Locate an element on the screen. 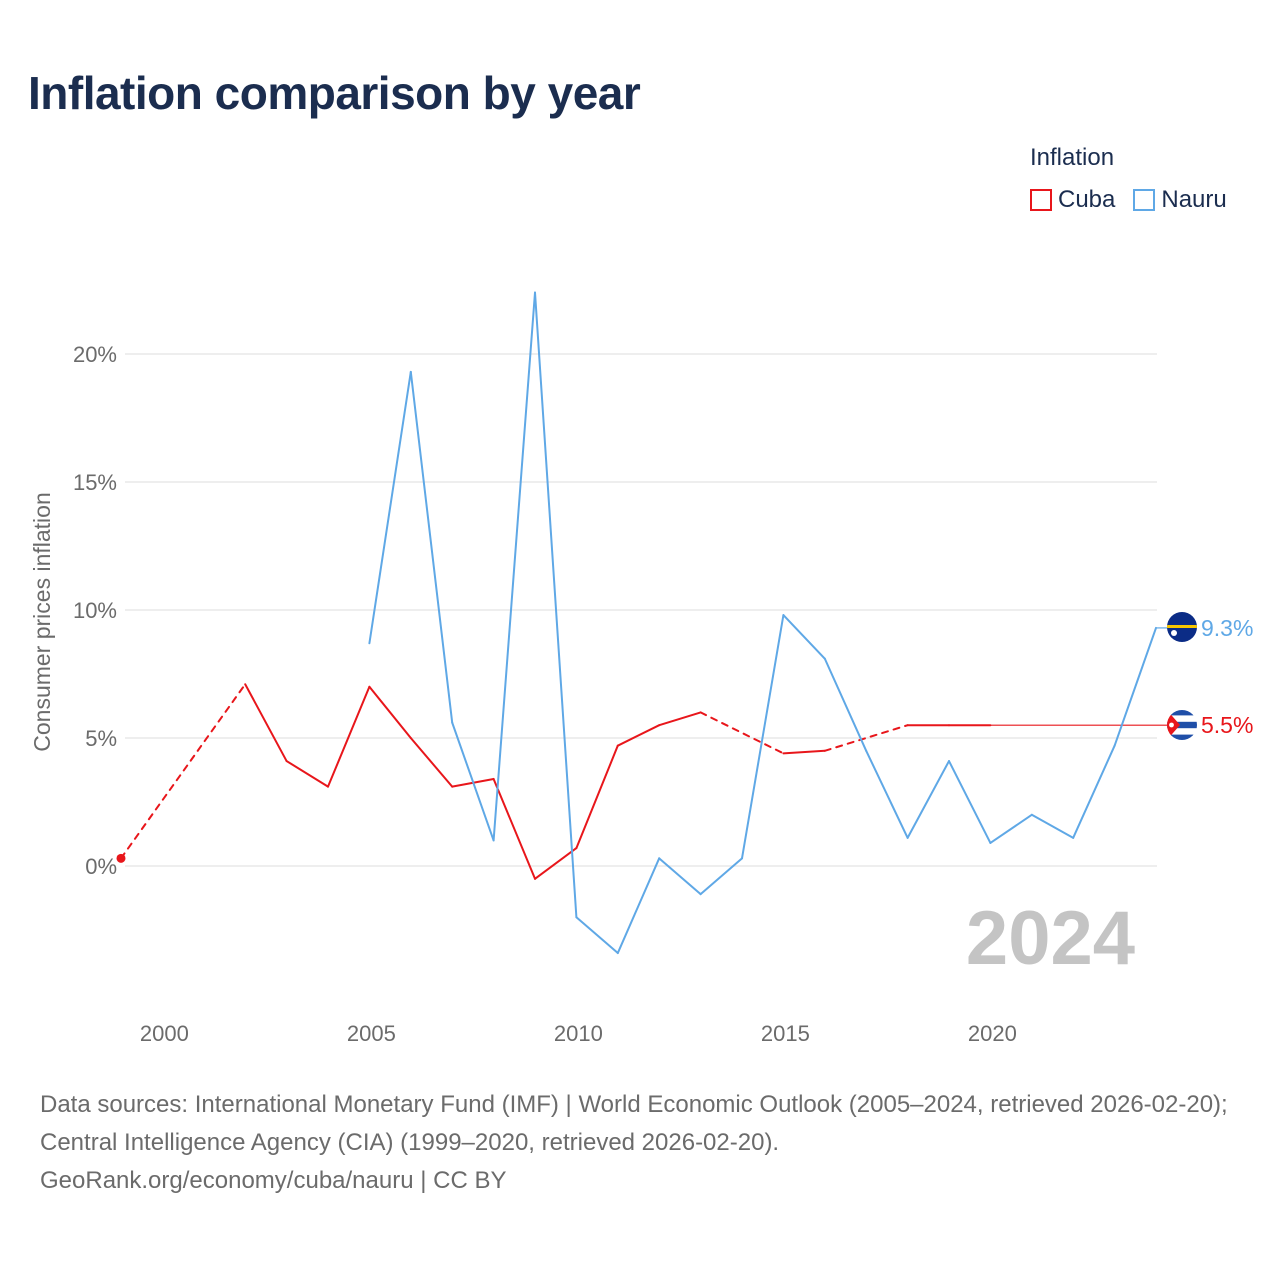 The width and height of the screenshot is (1280, 1280). legend-title: Inflation is located at coordinates (1072, 157).